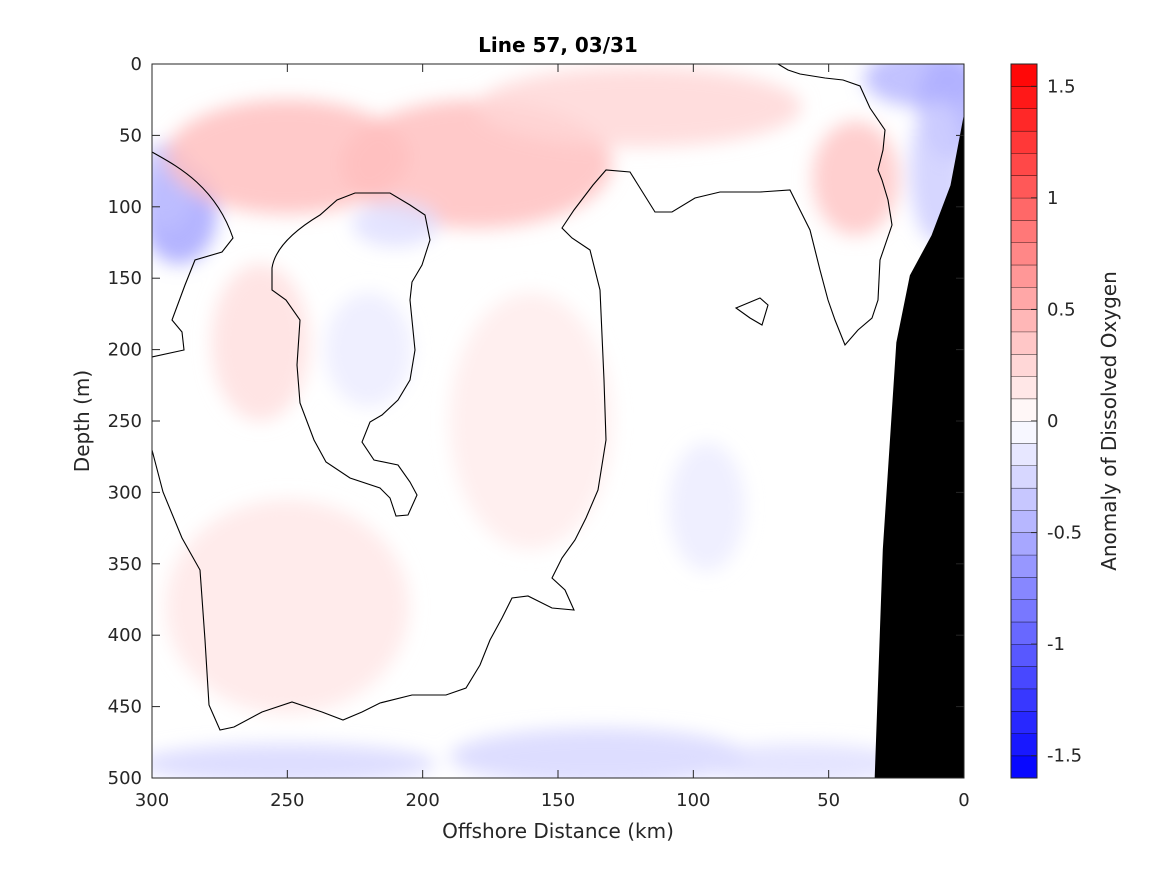 Image resolution: width=1167 pixels, height=875 pixels. Describe the element at coordinates (1056, 644) in the screenshot. I see `colorbar-tick-label: -1` at that location.